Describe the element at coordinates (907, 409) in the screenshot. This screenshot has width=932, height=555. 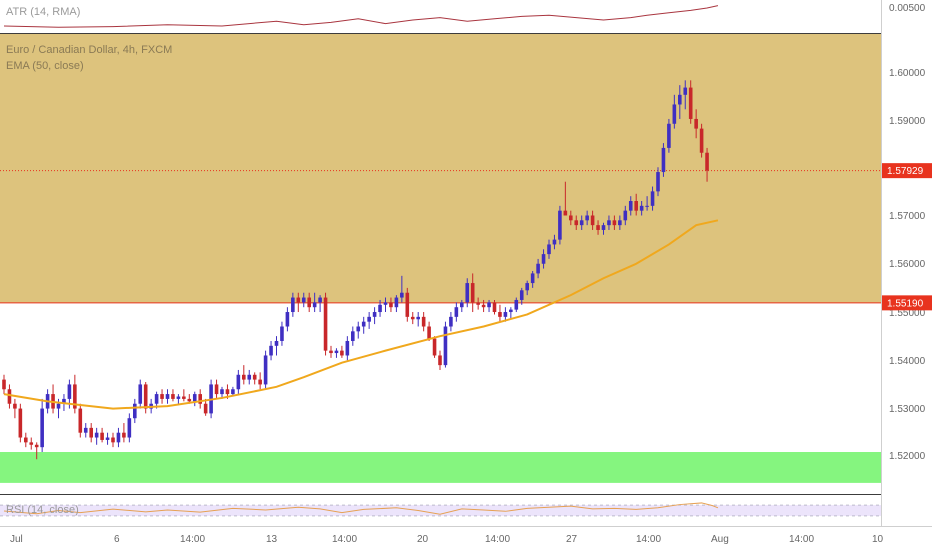
I see `price-tick-label: 1.53000` at that location.